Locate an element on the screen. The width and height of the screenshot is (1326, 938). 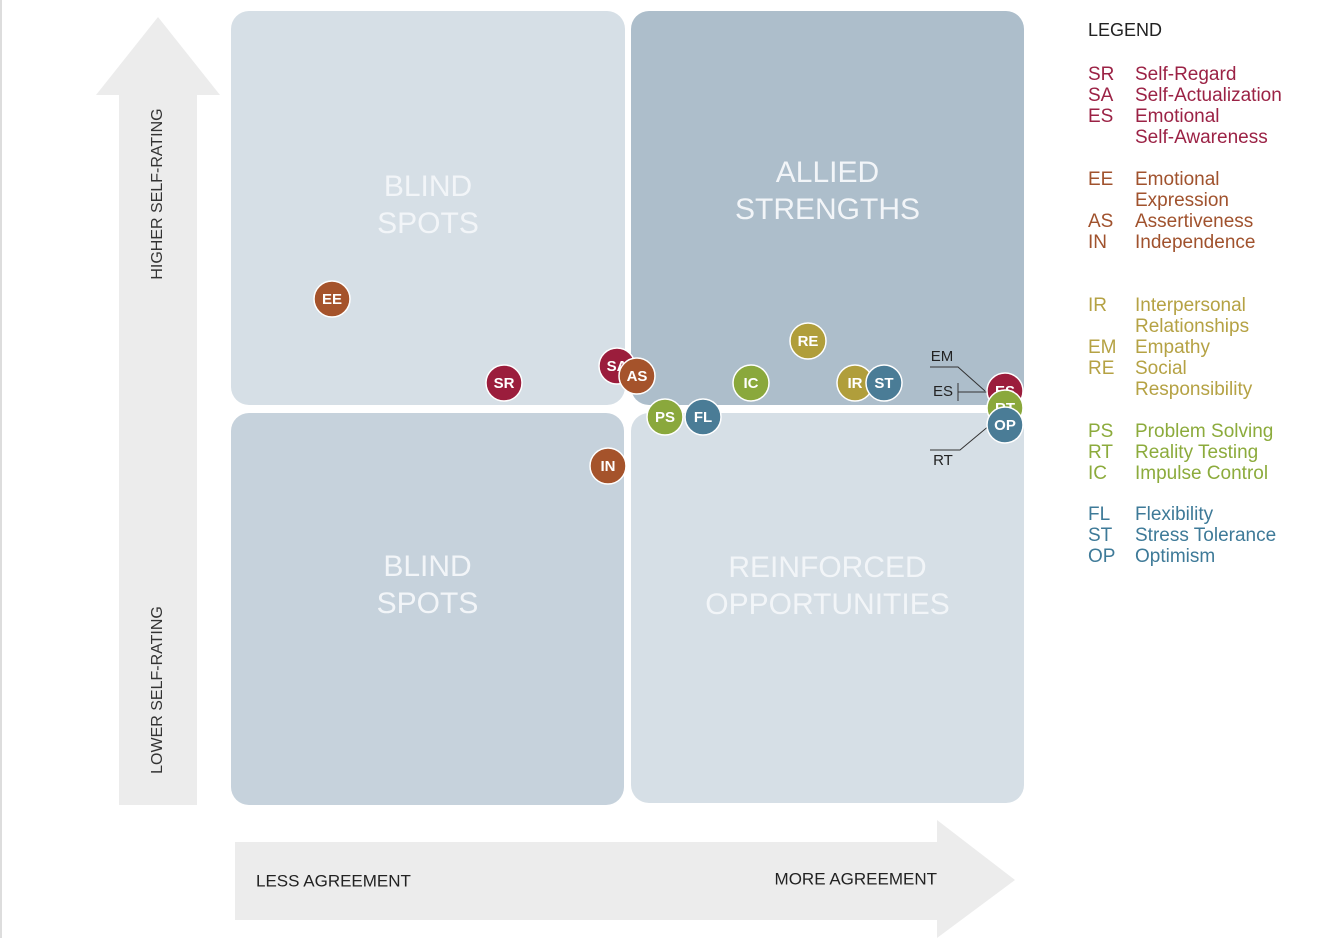
point-label: IN is located at coordinates (608, 466).